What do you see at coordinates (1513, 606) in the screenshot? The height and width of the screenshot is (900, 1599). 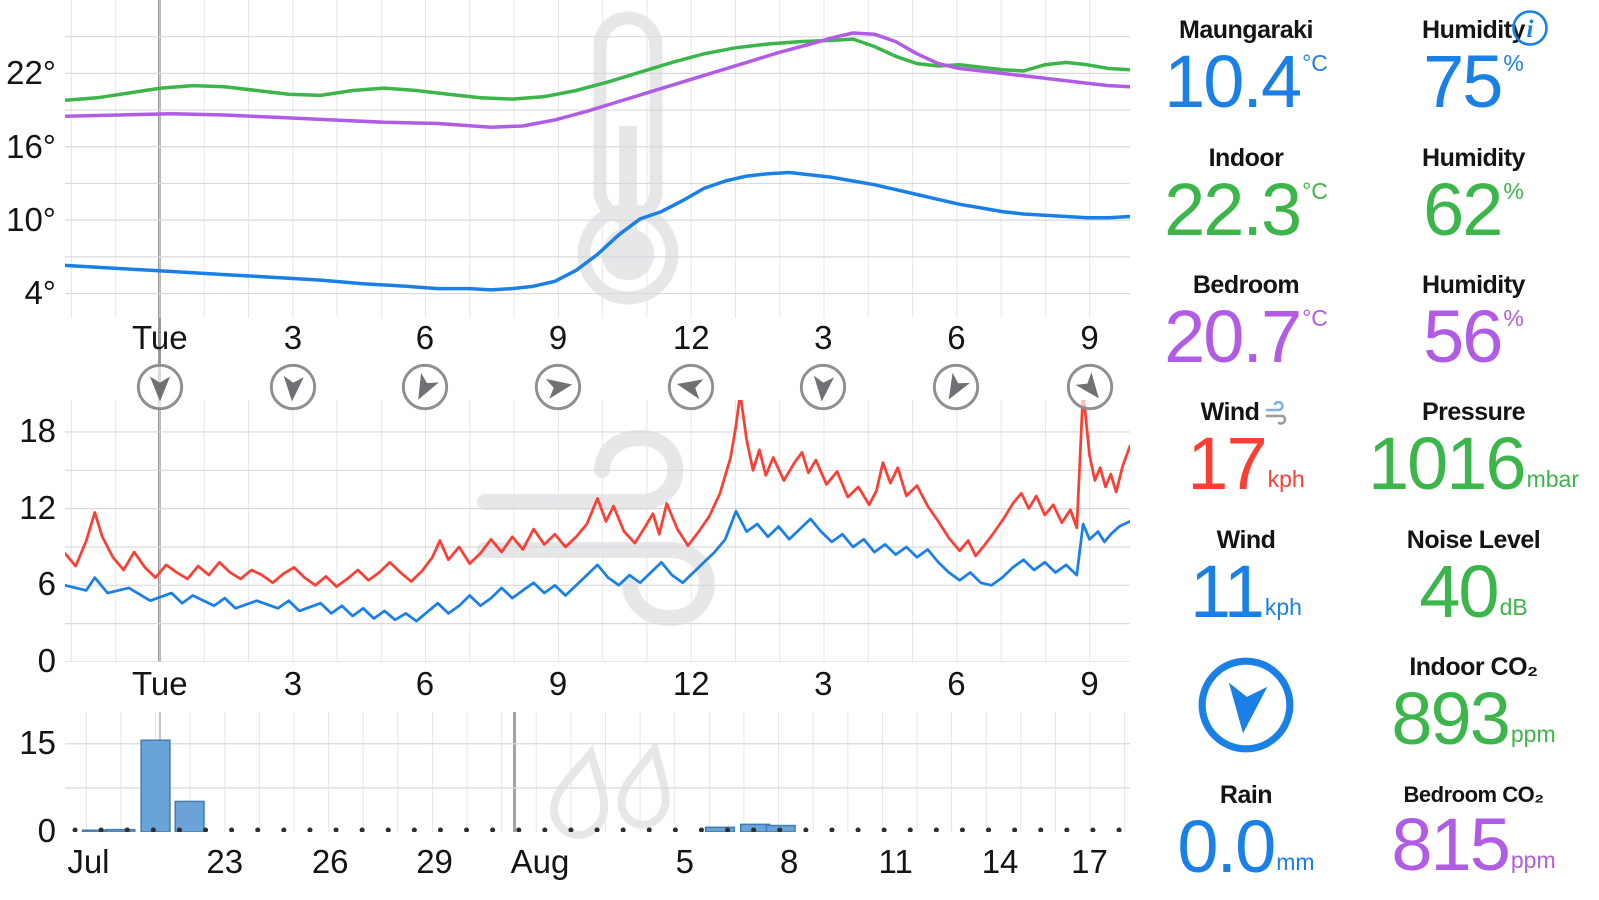 I see `reading-unit: dB` at bounding box center [1513, 606].